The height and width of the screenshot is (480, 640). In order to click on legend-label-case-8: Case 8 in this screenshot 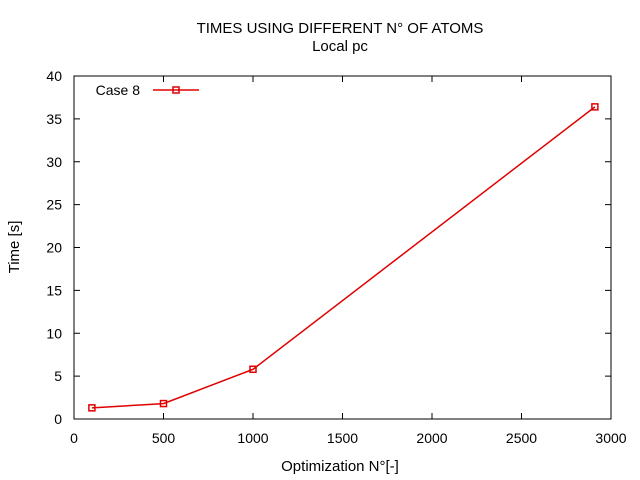, I will do `click(118, 90)`.